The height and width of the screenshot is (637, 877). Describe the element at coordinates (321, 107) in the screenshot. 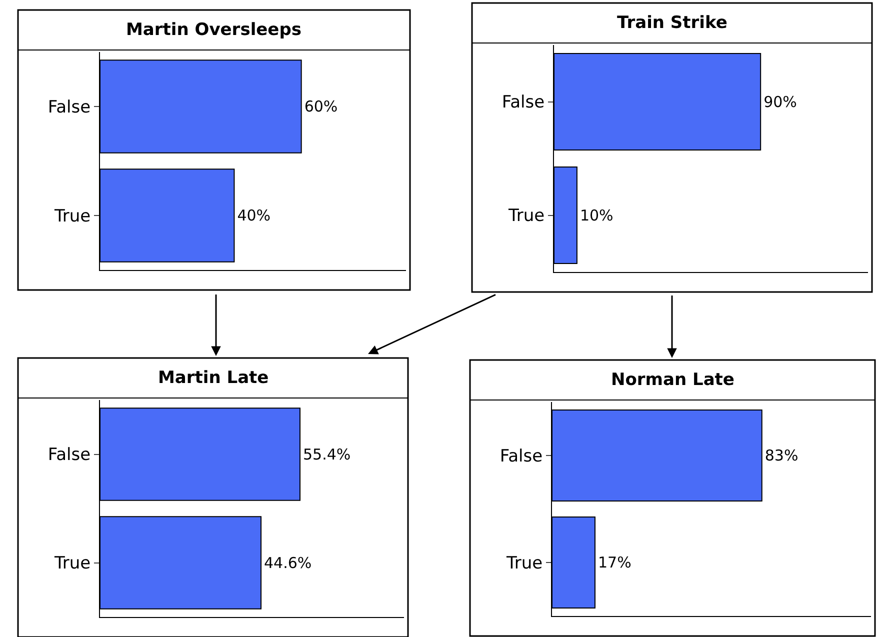

I see `data-label: 60%` at that location.